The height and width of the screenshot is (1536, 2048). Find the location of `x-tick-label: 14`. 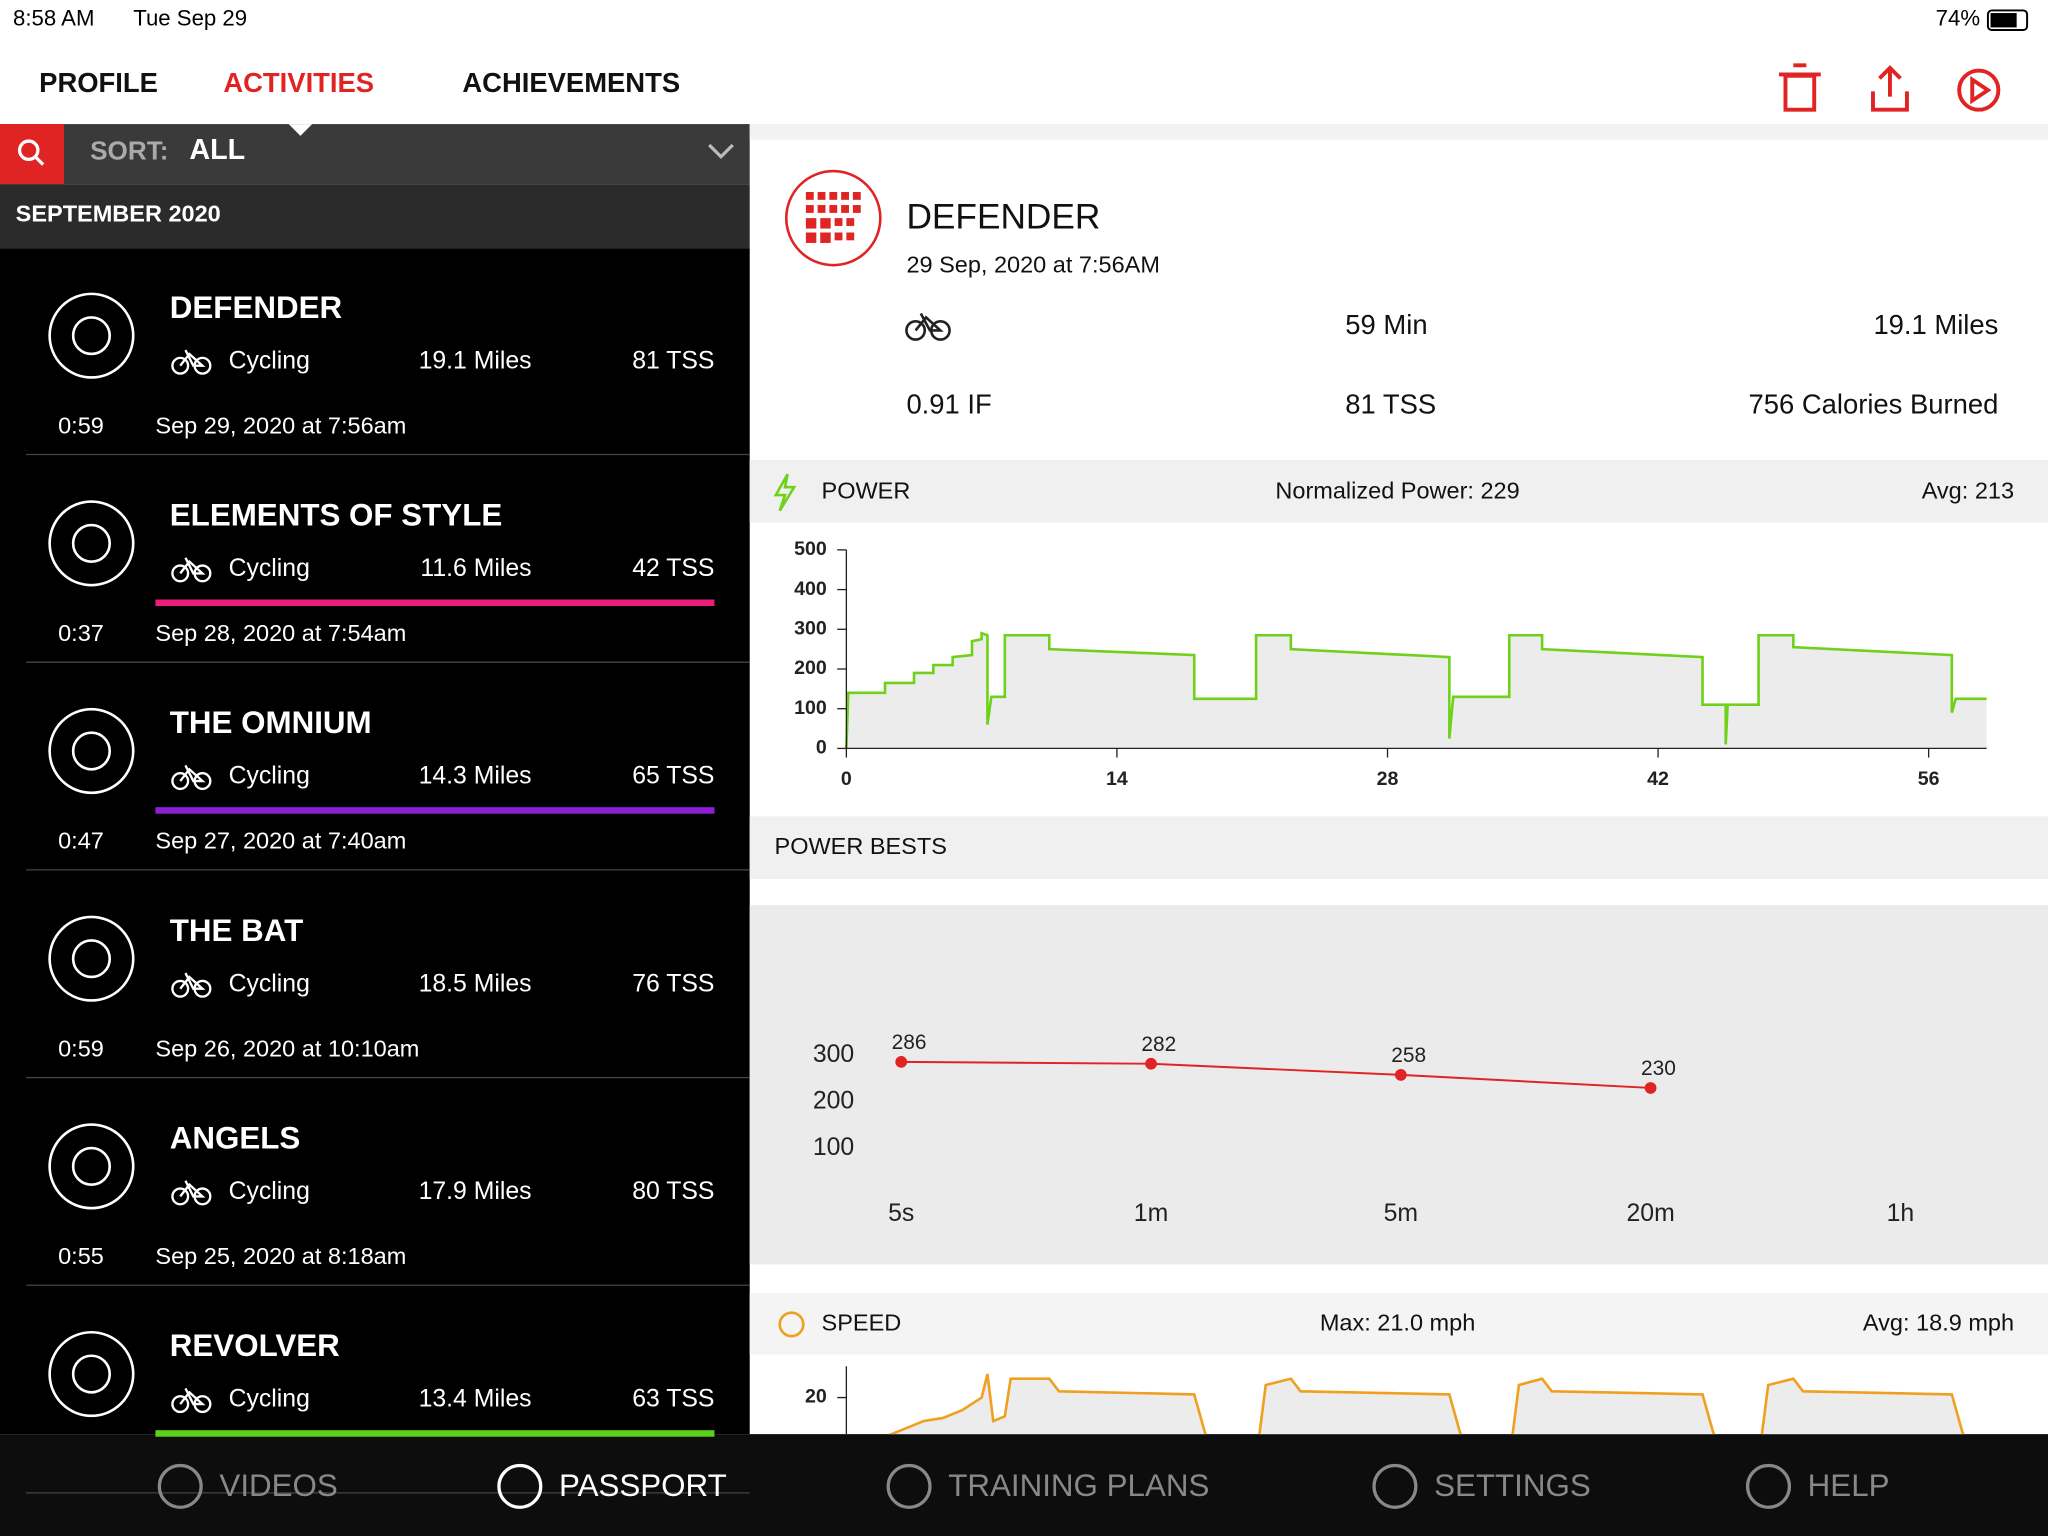

x-tick-label: 14 is located at coordinates (1117, 779).